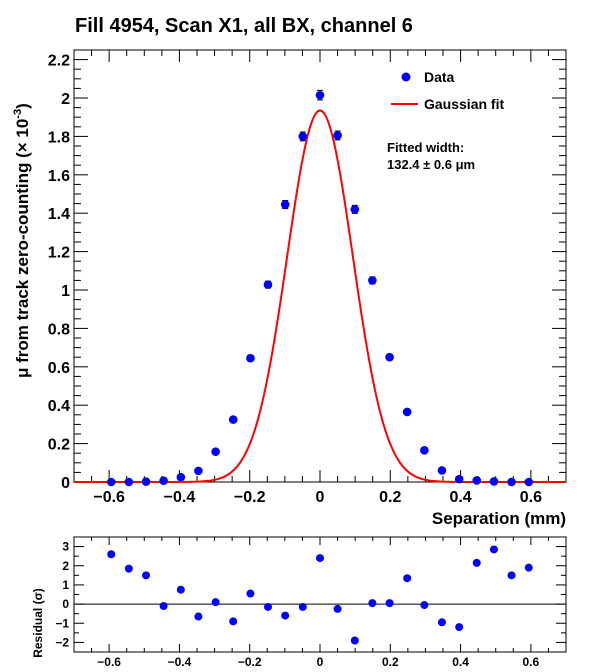  Describe the element at coordinates (320, 662) in the screenshot. I see `residual-x-tick-label: 0` at that location.